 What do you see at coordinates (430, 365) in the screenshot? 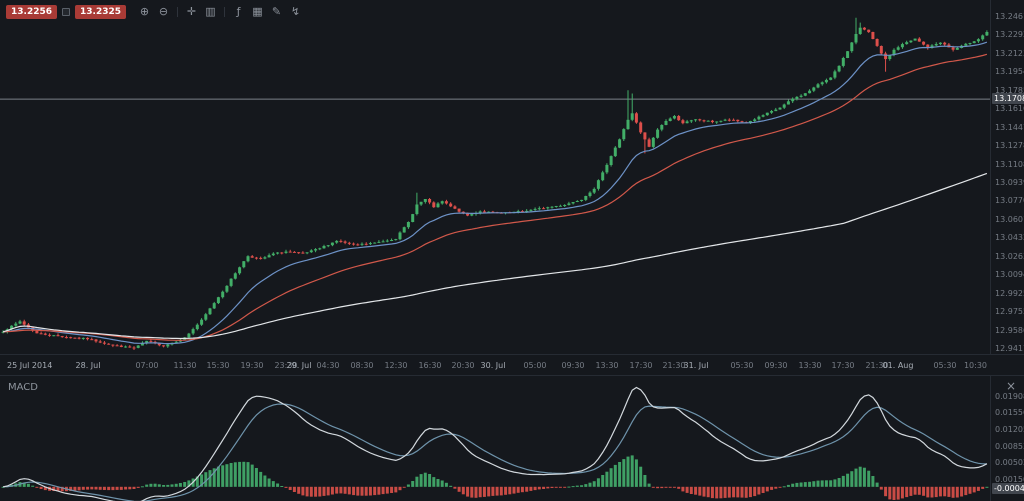
I see `time-axis-label: 16:30` at bounding box center [430, 365].